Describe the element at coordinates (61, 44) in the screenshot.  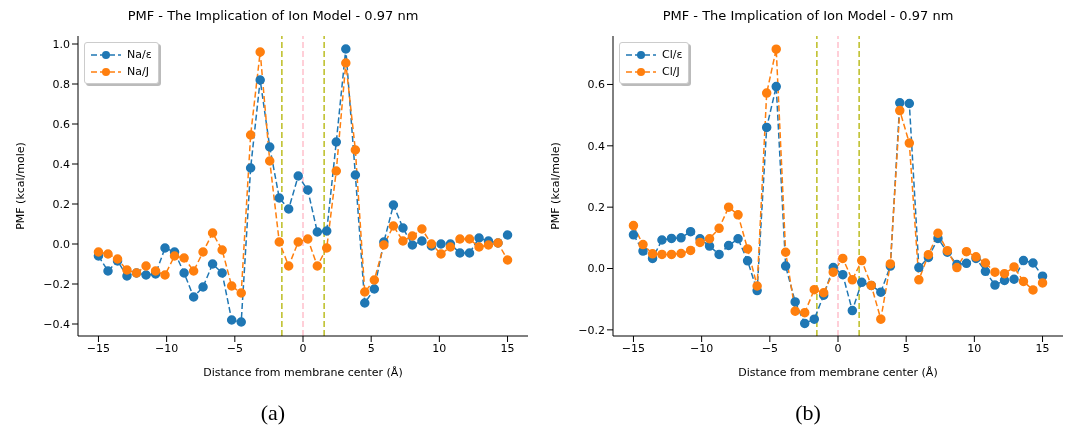
I see `y-tick-label: 1.0` at that location.